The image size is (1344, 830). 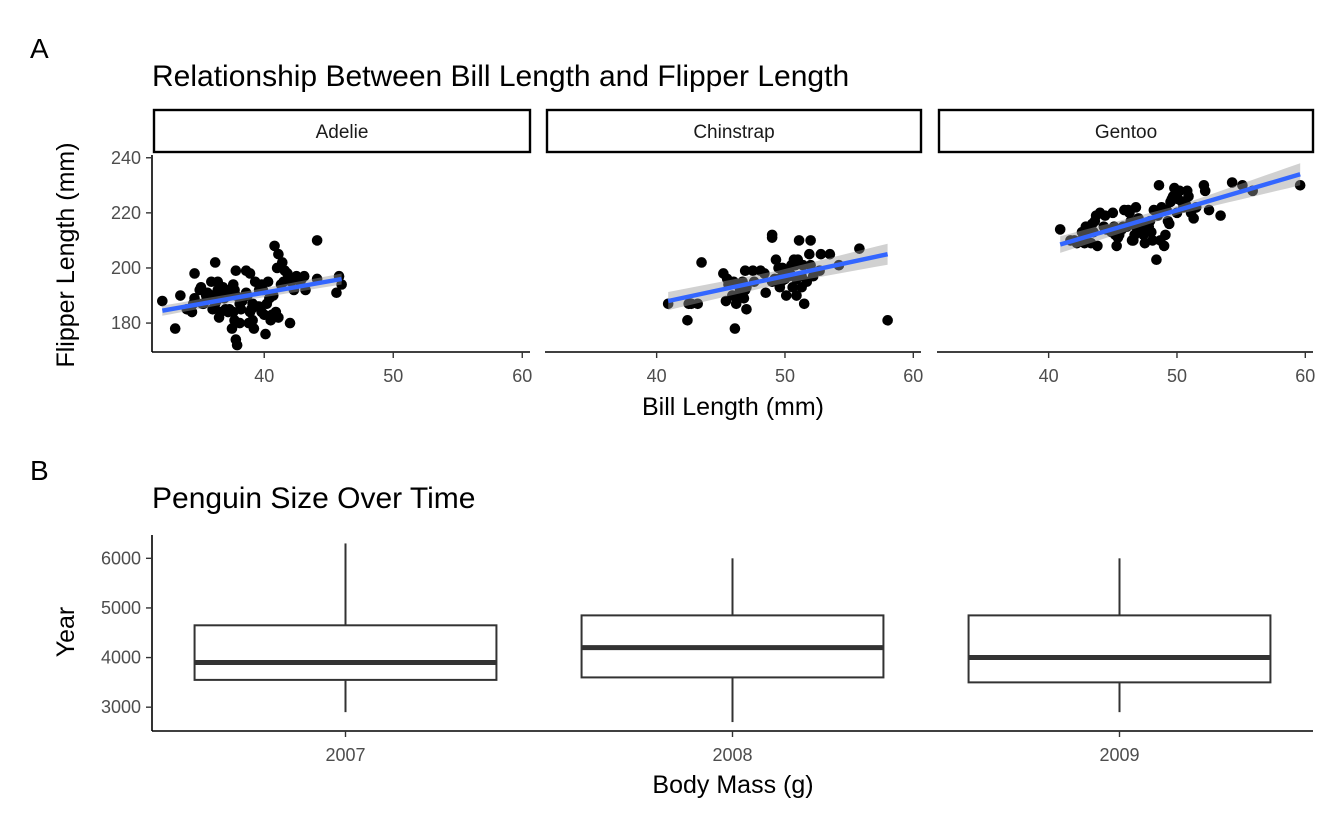 What do you see at coordinates (126, 213) in the screenshot?
I see `y-tick-label: 220` at bounding box center [126, 213].